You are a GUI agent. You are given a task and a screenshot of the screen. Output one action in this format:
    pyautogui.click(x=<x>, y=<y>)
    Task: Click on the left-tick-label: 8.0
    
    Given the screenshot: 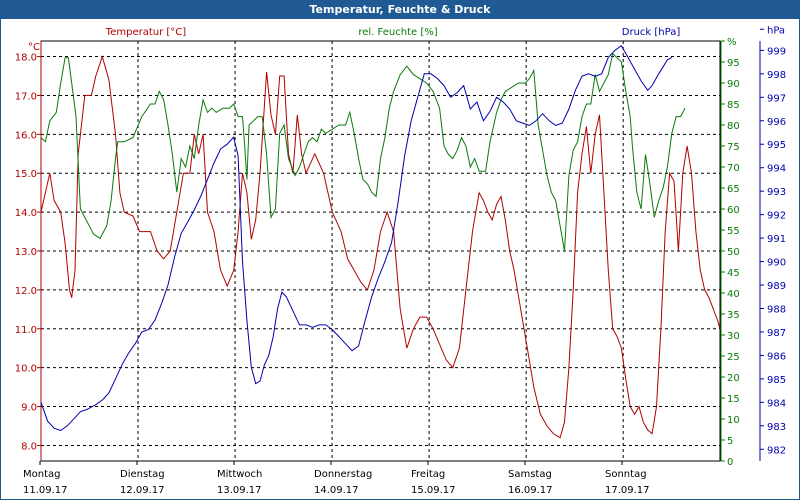 What is the action you would take?
    pyautogui.click(x=29, y=446)
    